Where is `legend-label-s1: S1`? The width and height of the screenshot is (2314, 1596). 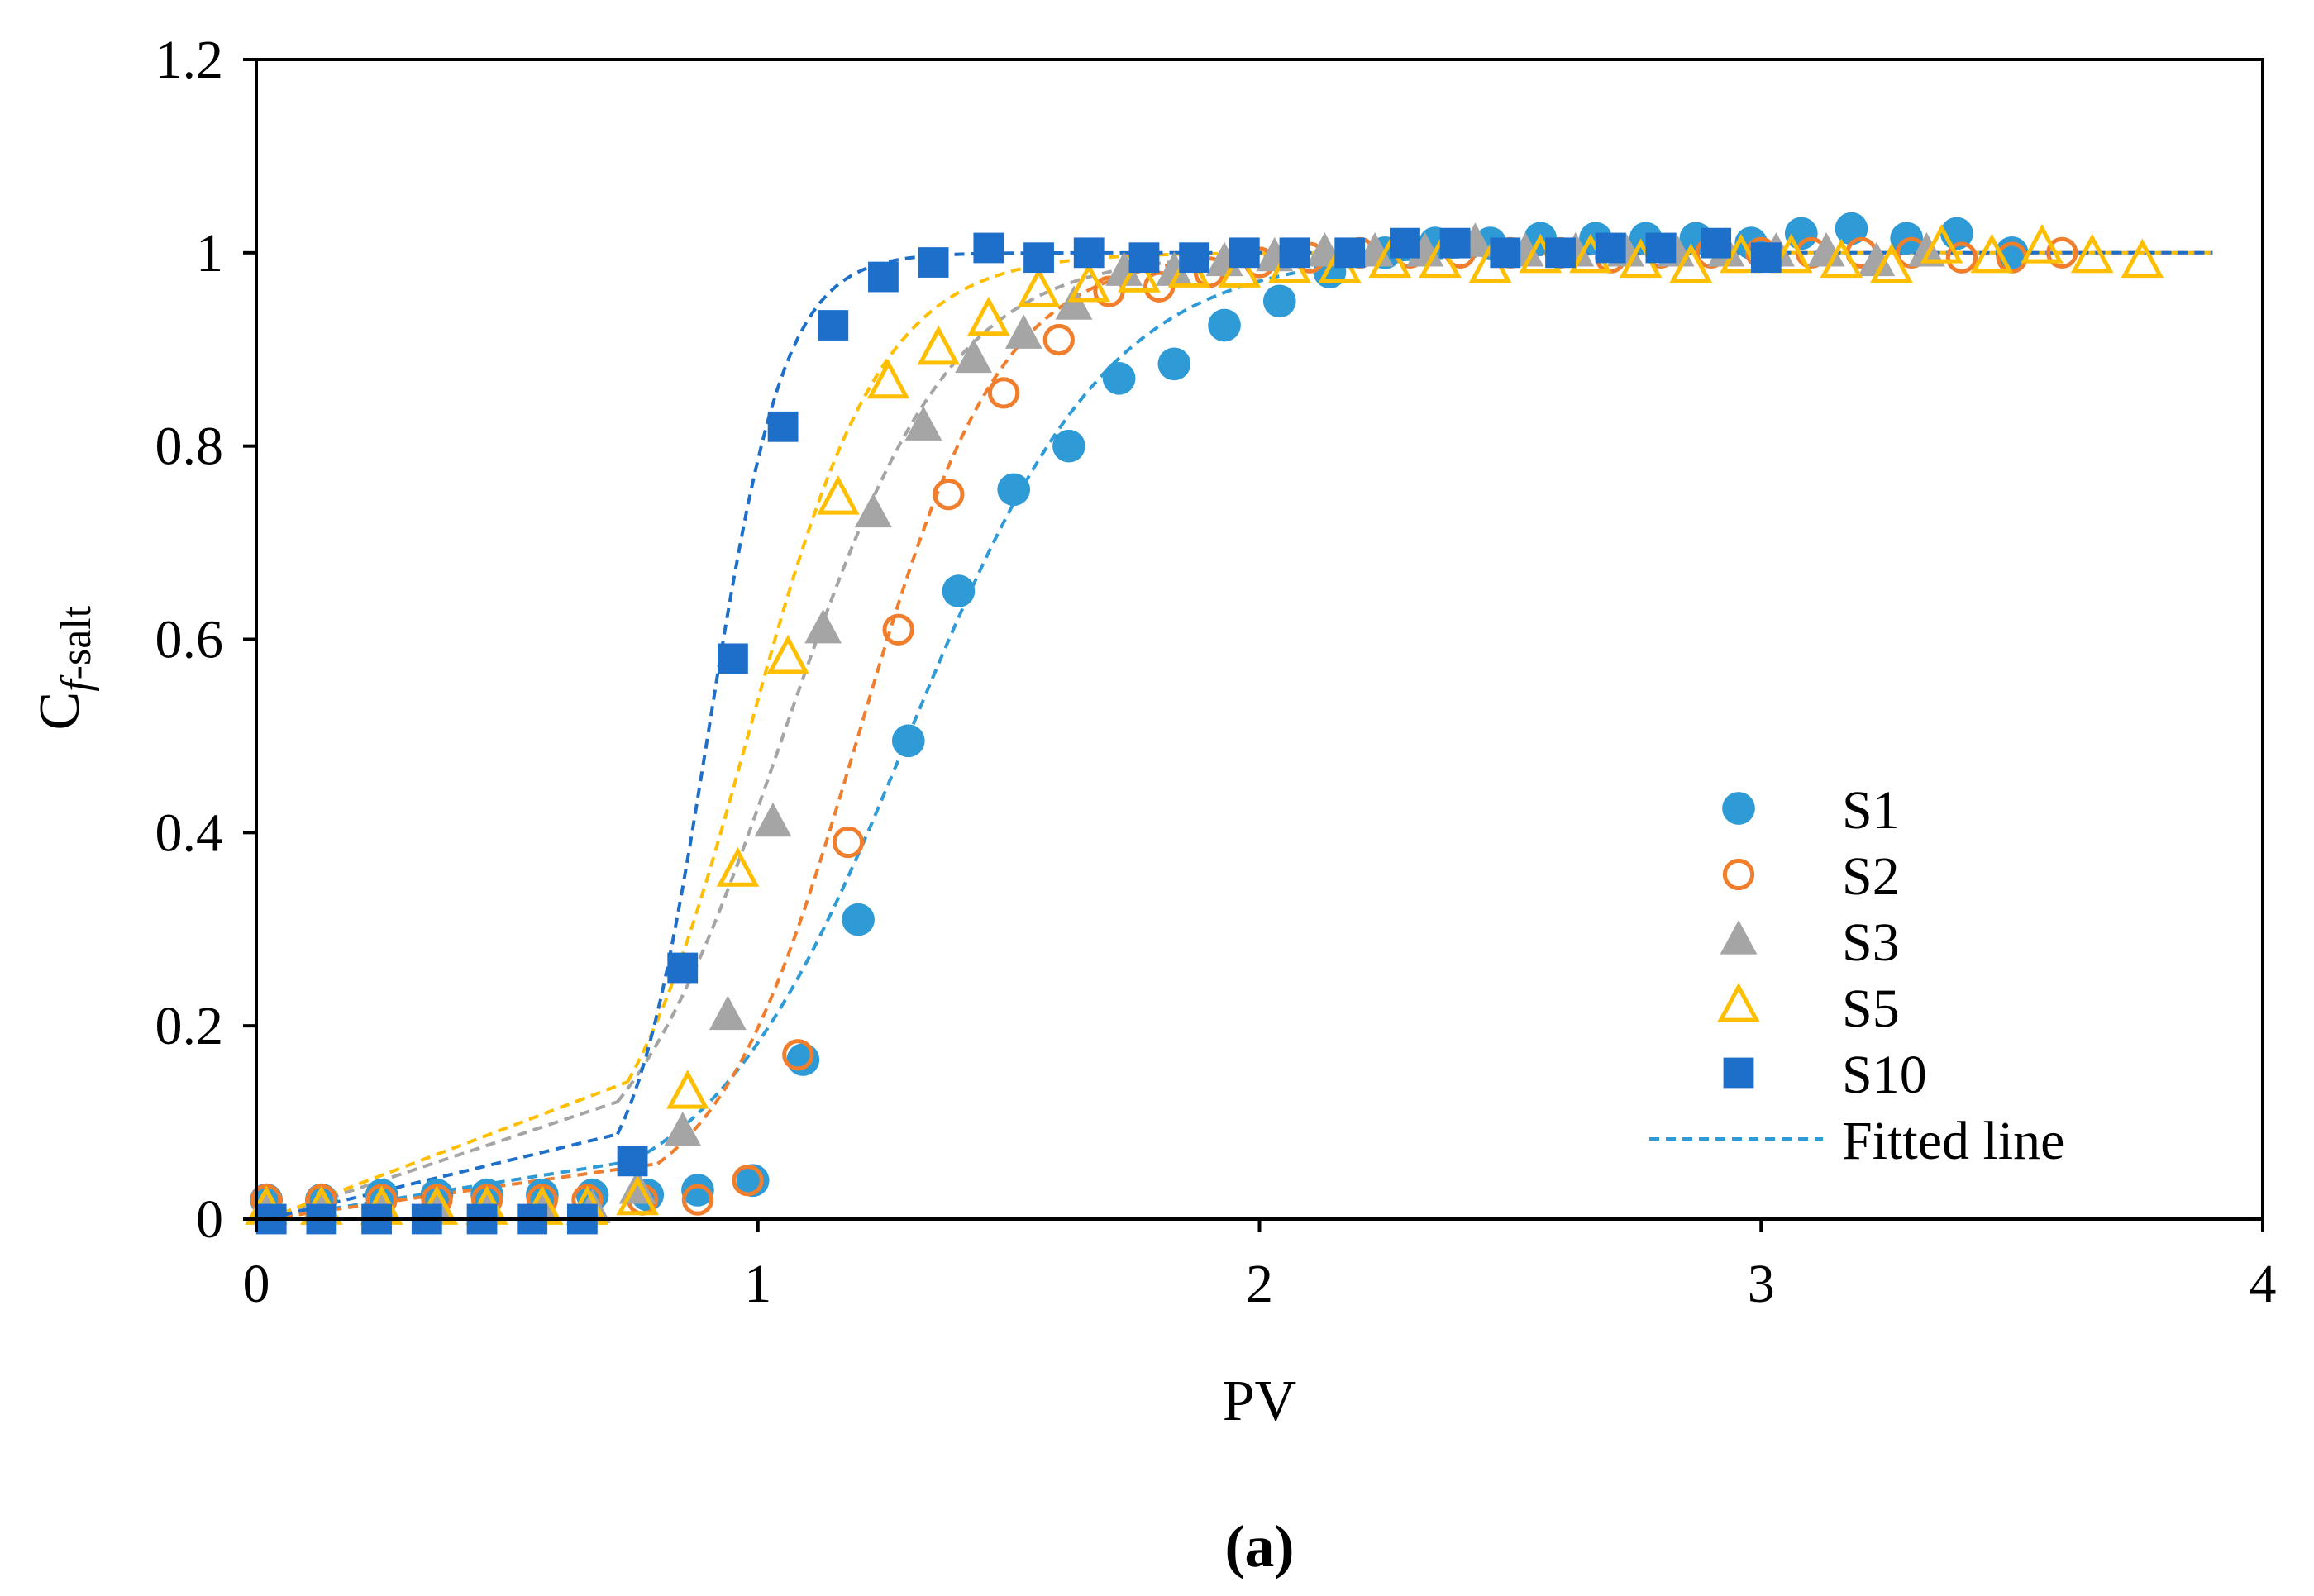
legend-label-s1: S1 is located at coordinates (1871, 810).